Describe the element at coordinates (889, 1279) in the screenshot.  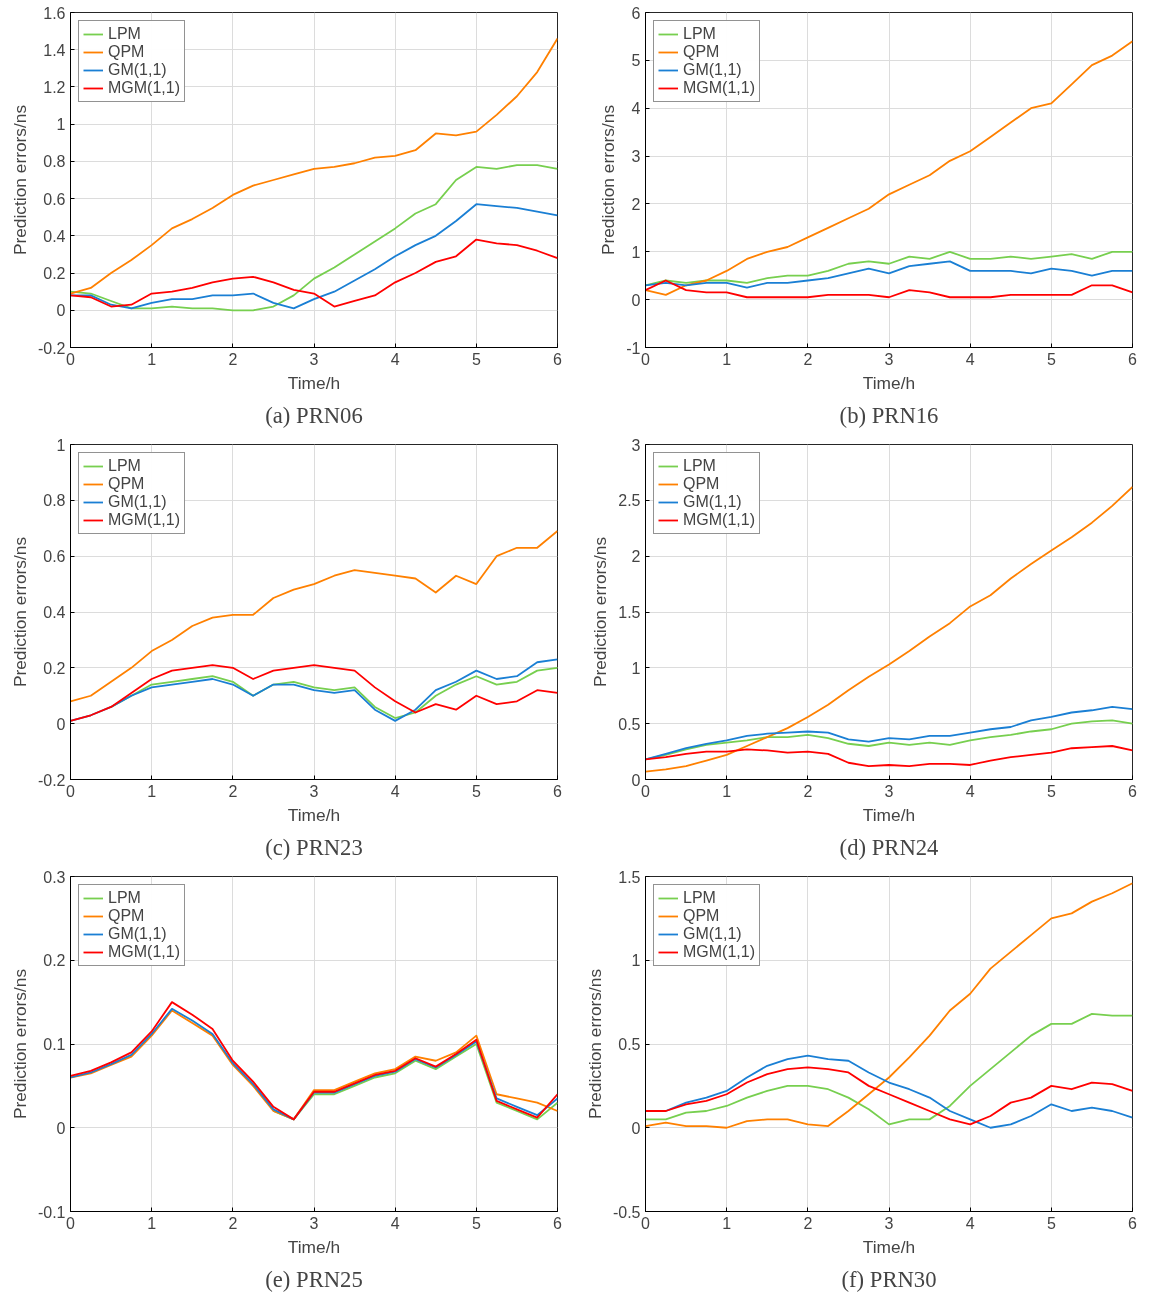
I see `text: (f) PRN30` at that location.